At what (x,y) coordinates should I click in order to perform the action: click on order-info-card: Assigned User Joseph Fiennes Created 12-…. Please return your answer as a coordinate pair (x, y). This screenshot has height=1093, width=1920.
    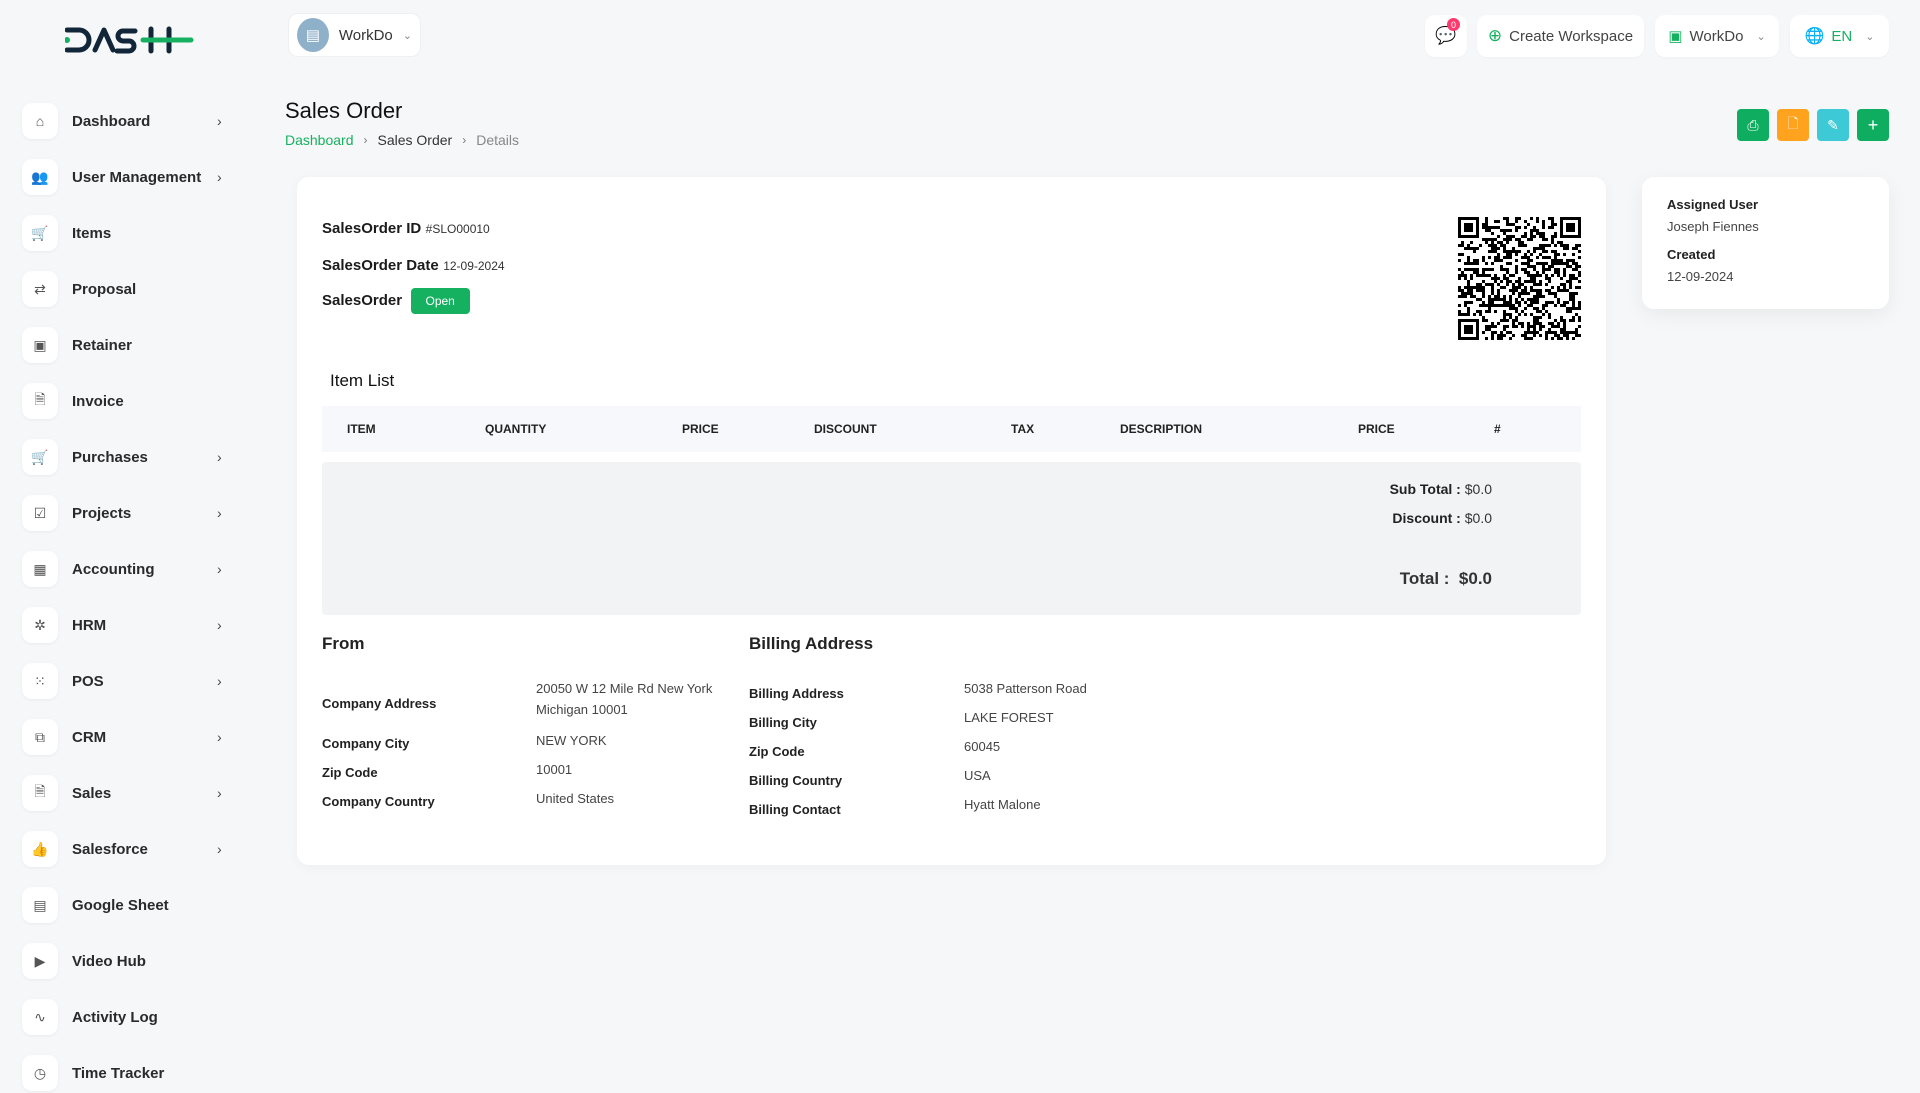
    Looking at the image, I should click on (1765, 243).